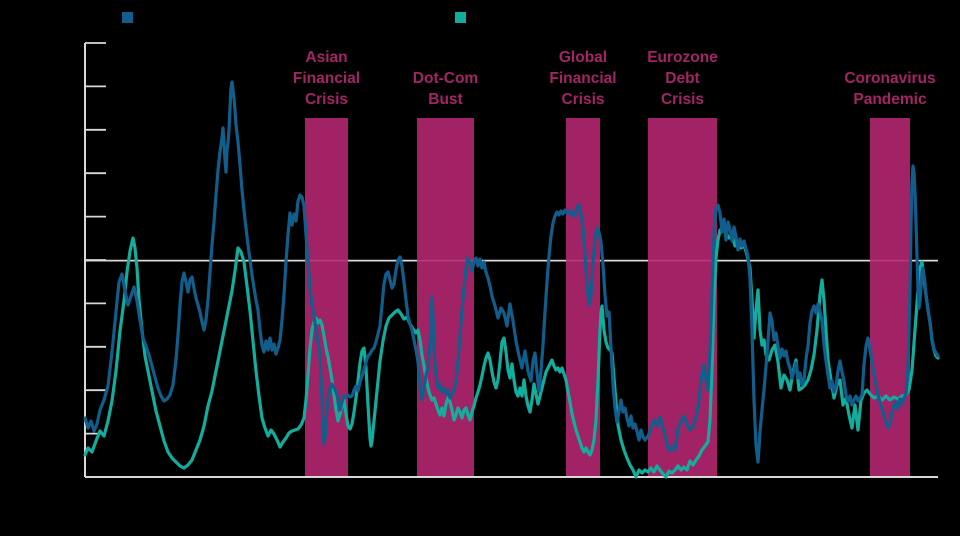 The height and width of the screenshot is (536, 960). I want to click on legend, so click(480, 15).